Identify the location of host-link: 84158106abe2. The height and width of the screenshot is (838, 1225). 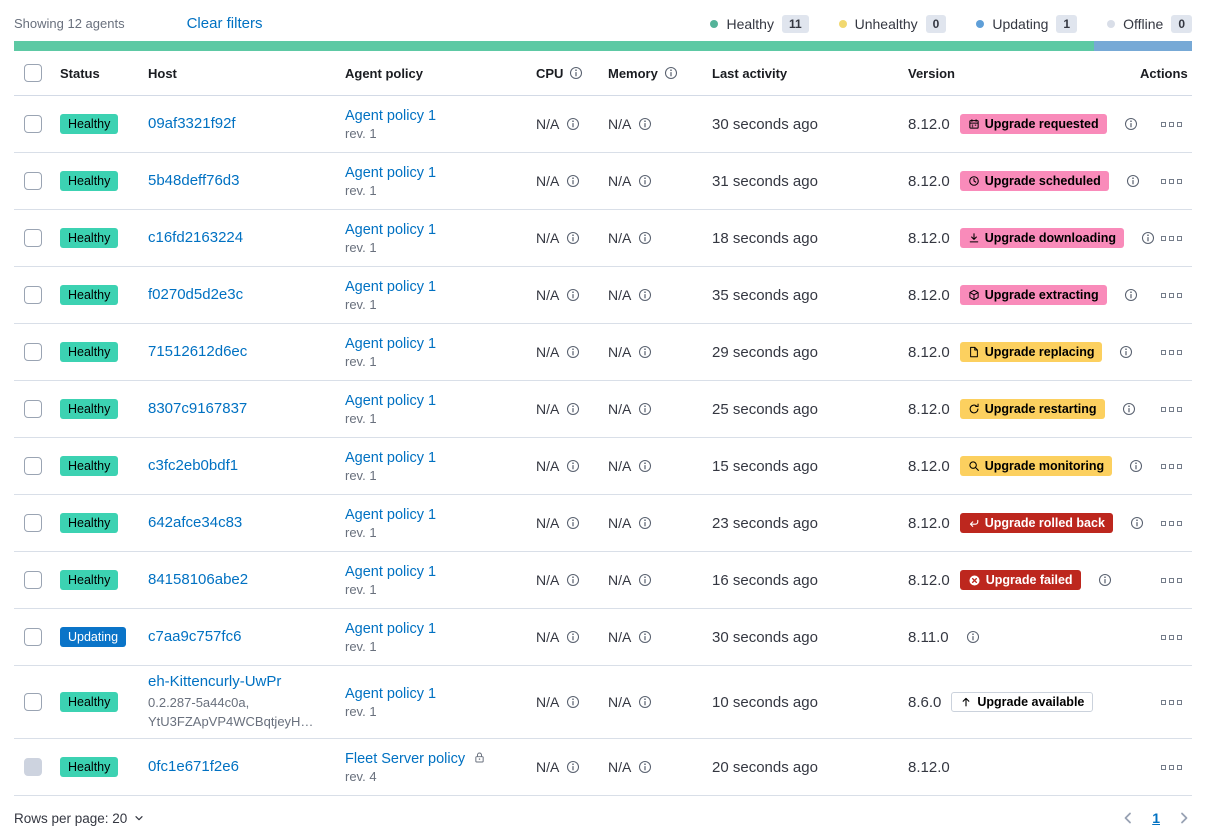
(198, 579).